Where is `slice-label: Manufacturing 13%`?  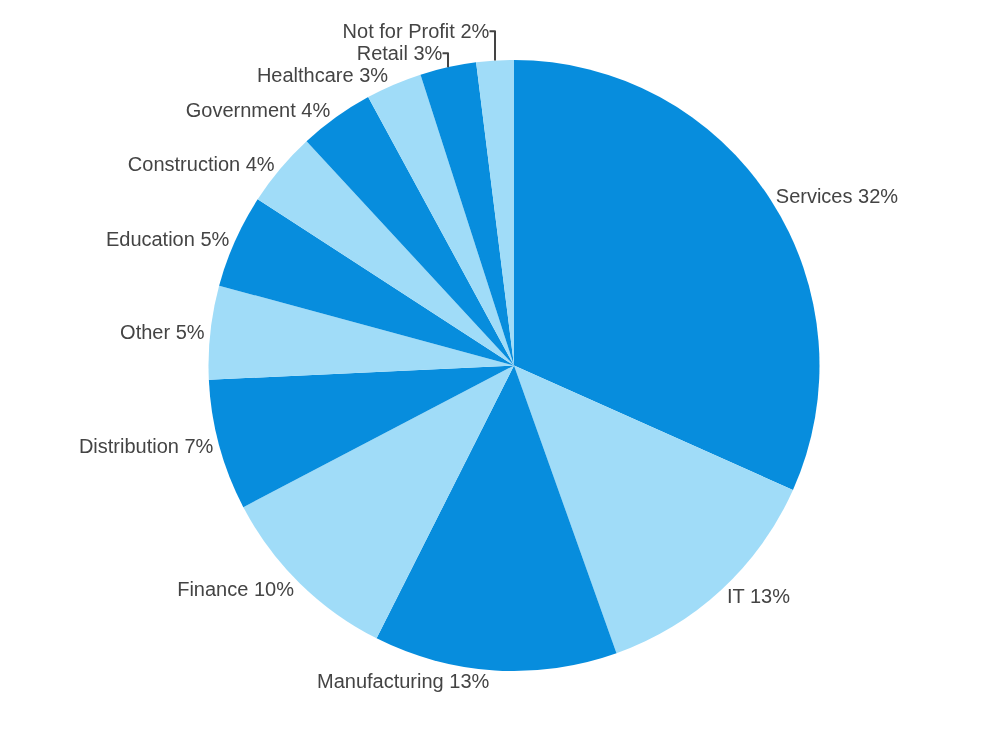
slice-label: Manufacturing 13% is located at coordinates (403, 681).